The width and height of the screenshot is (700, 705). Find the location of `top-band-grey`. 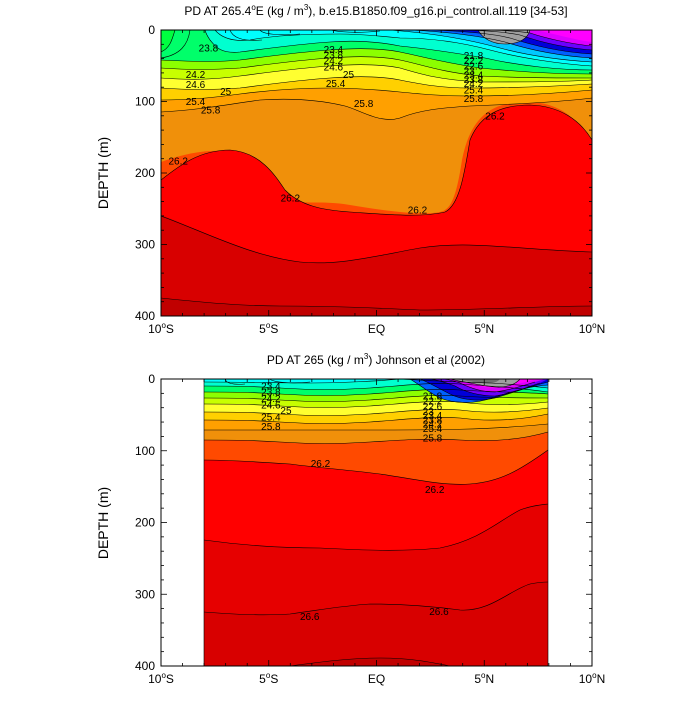

top-band-grey is located at coordinates (504, 37).